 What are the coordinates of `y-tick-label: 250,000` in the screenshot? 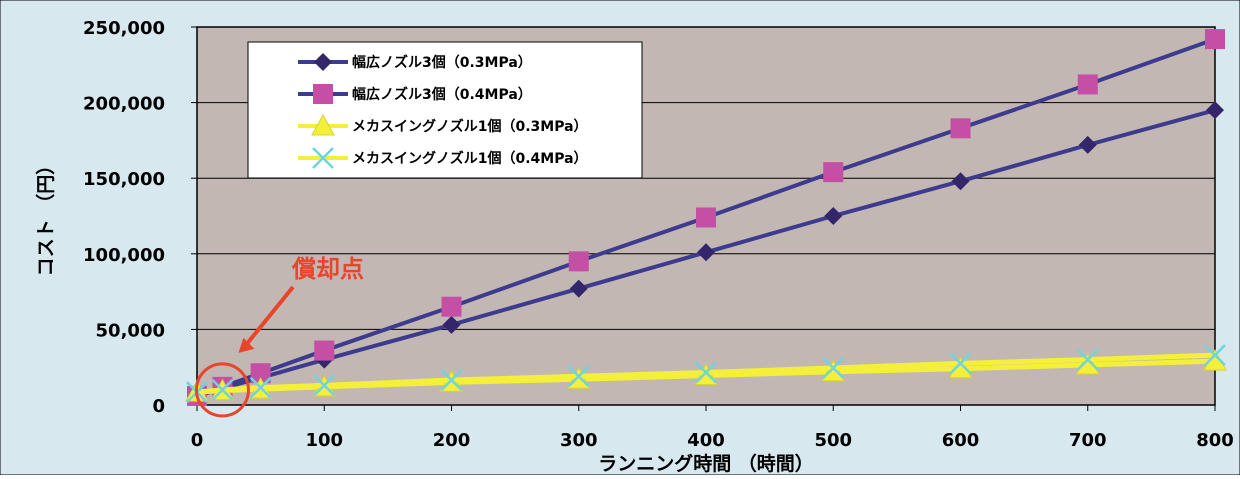 It's located at (124, 28).